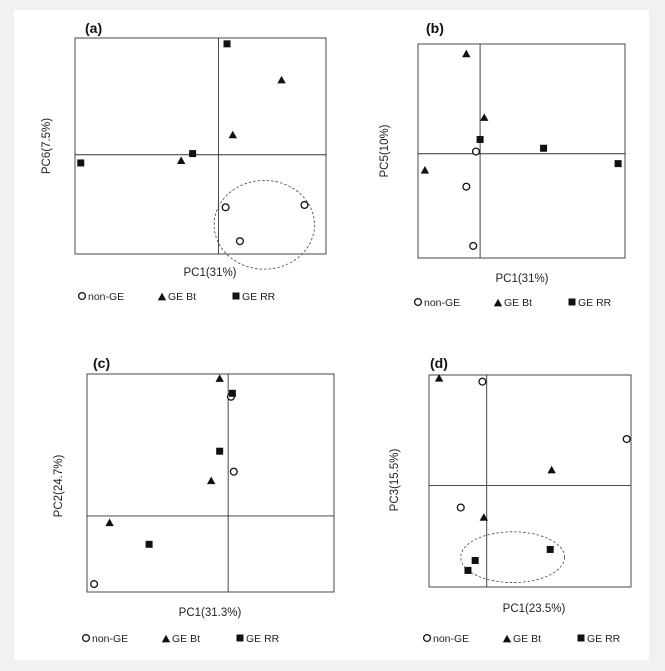 The width and height of the screenshot is (665, 671). Describe the element at coordinates (93, 28) in the screenshot. I see `panel-letter: (a)` at that location.